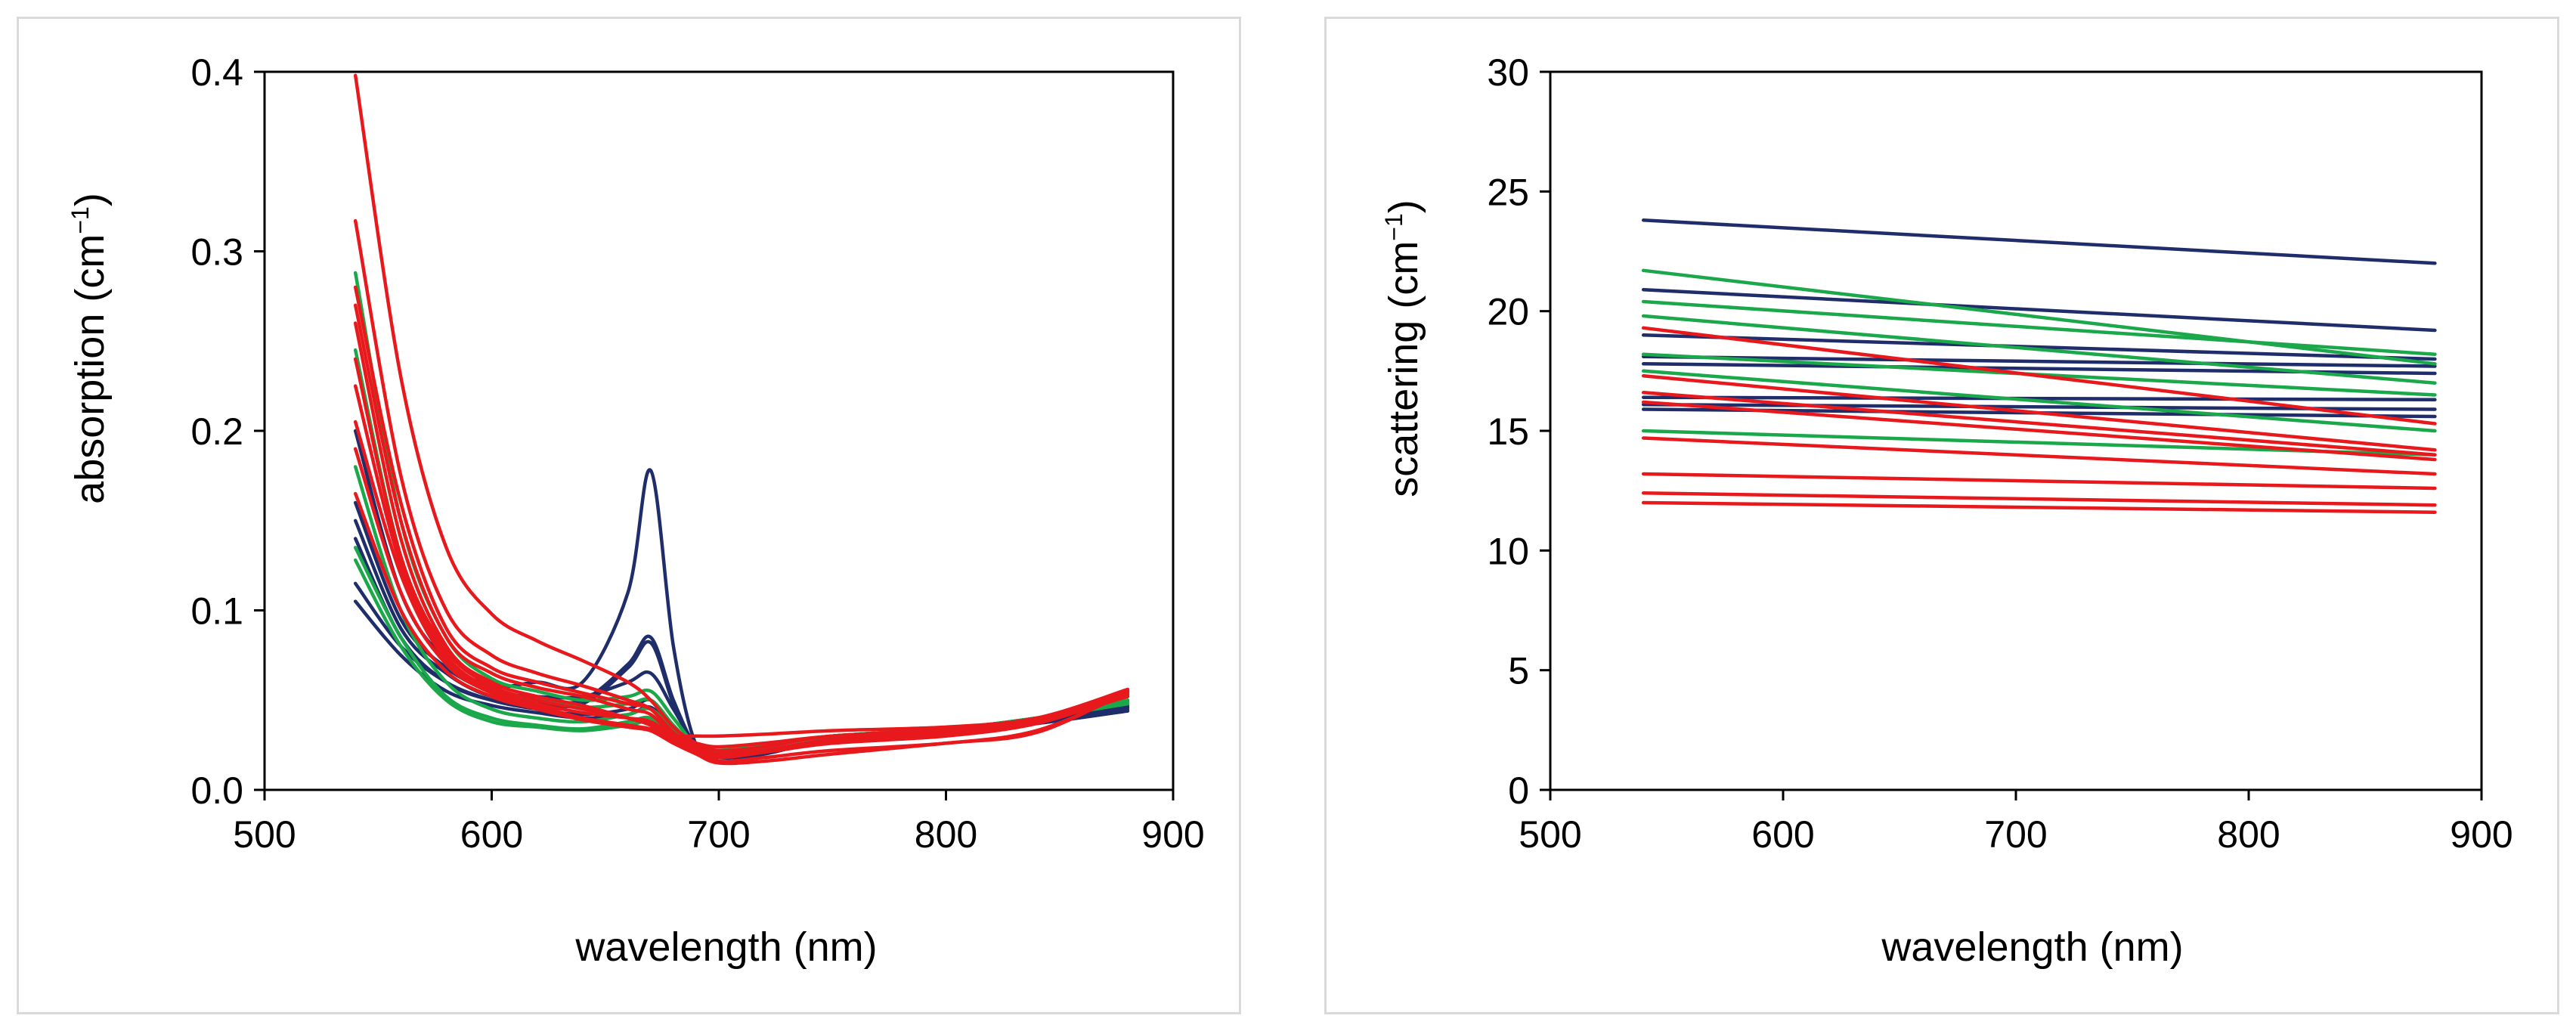 The image size is (2576, 1031). Describe the element at coordinates (1508, 431) in the screenshot. I see `scattering-y-tick-label: 15` at that location.